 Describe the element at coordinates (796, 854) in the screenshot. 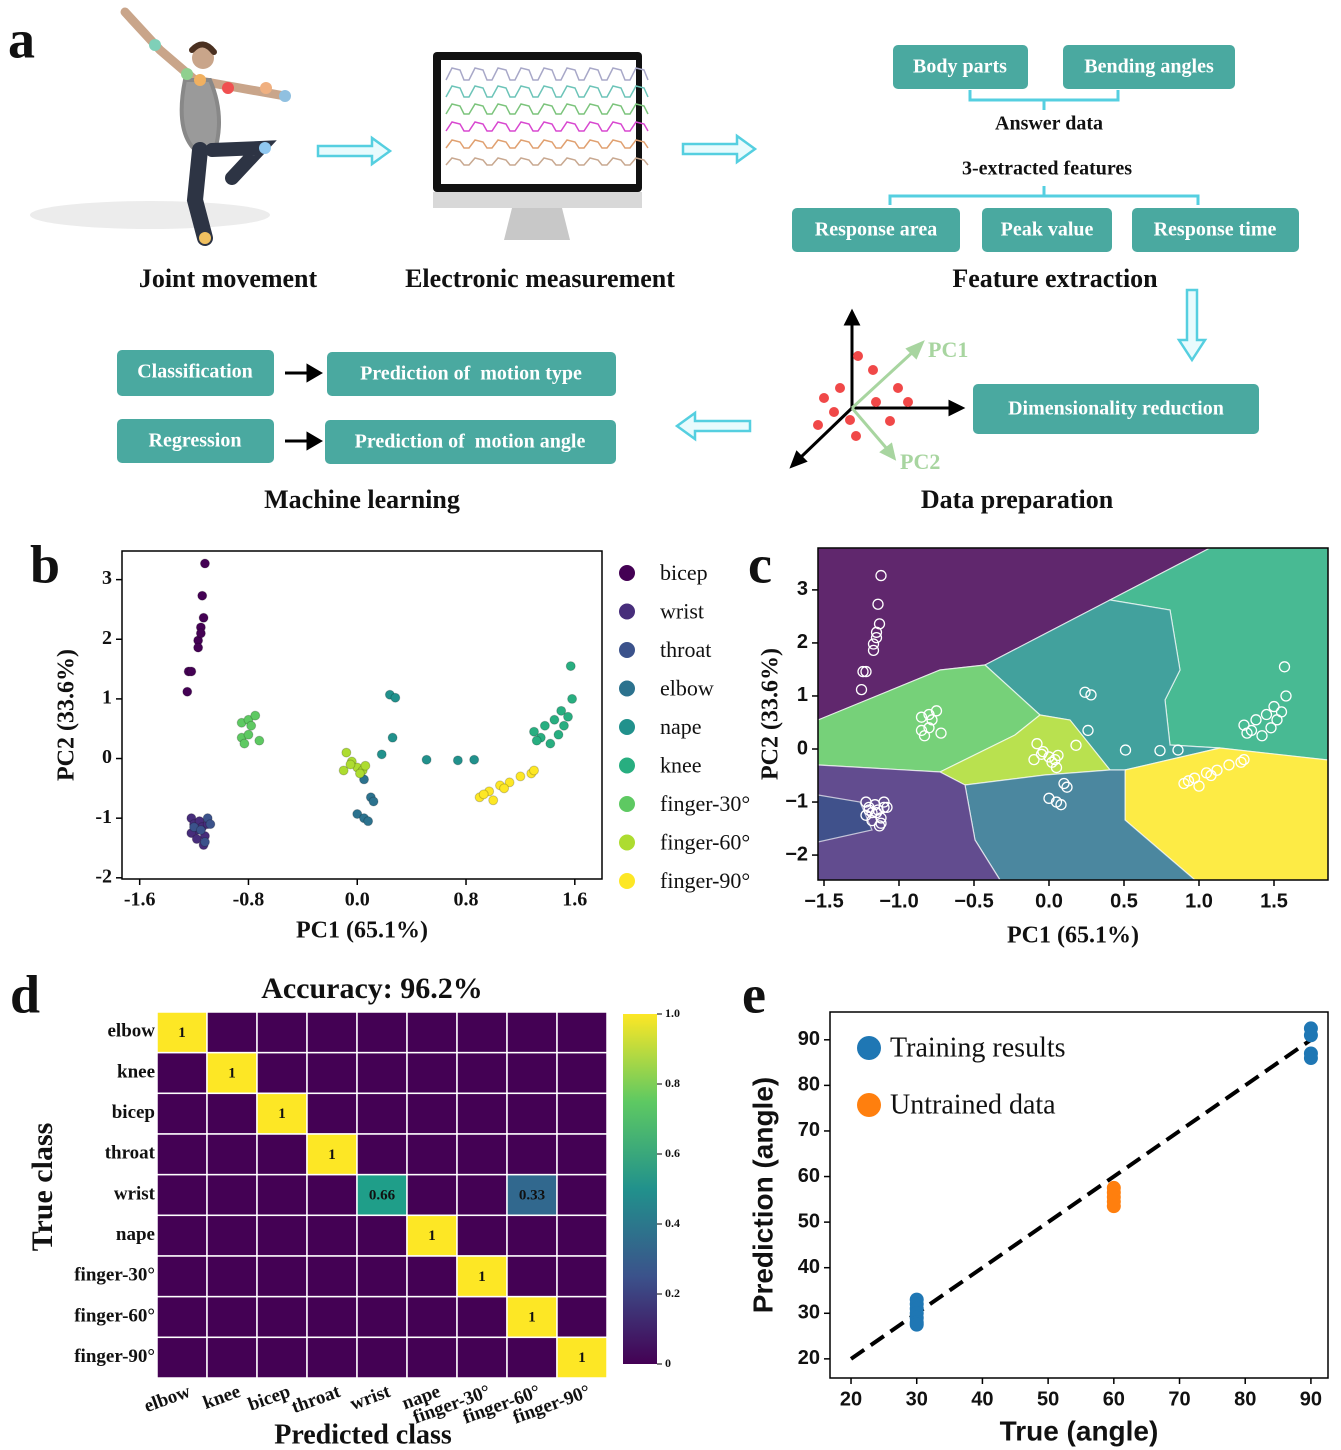

I see `y-tick-label: −2` at that location.